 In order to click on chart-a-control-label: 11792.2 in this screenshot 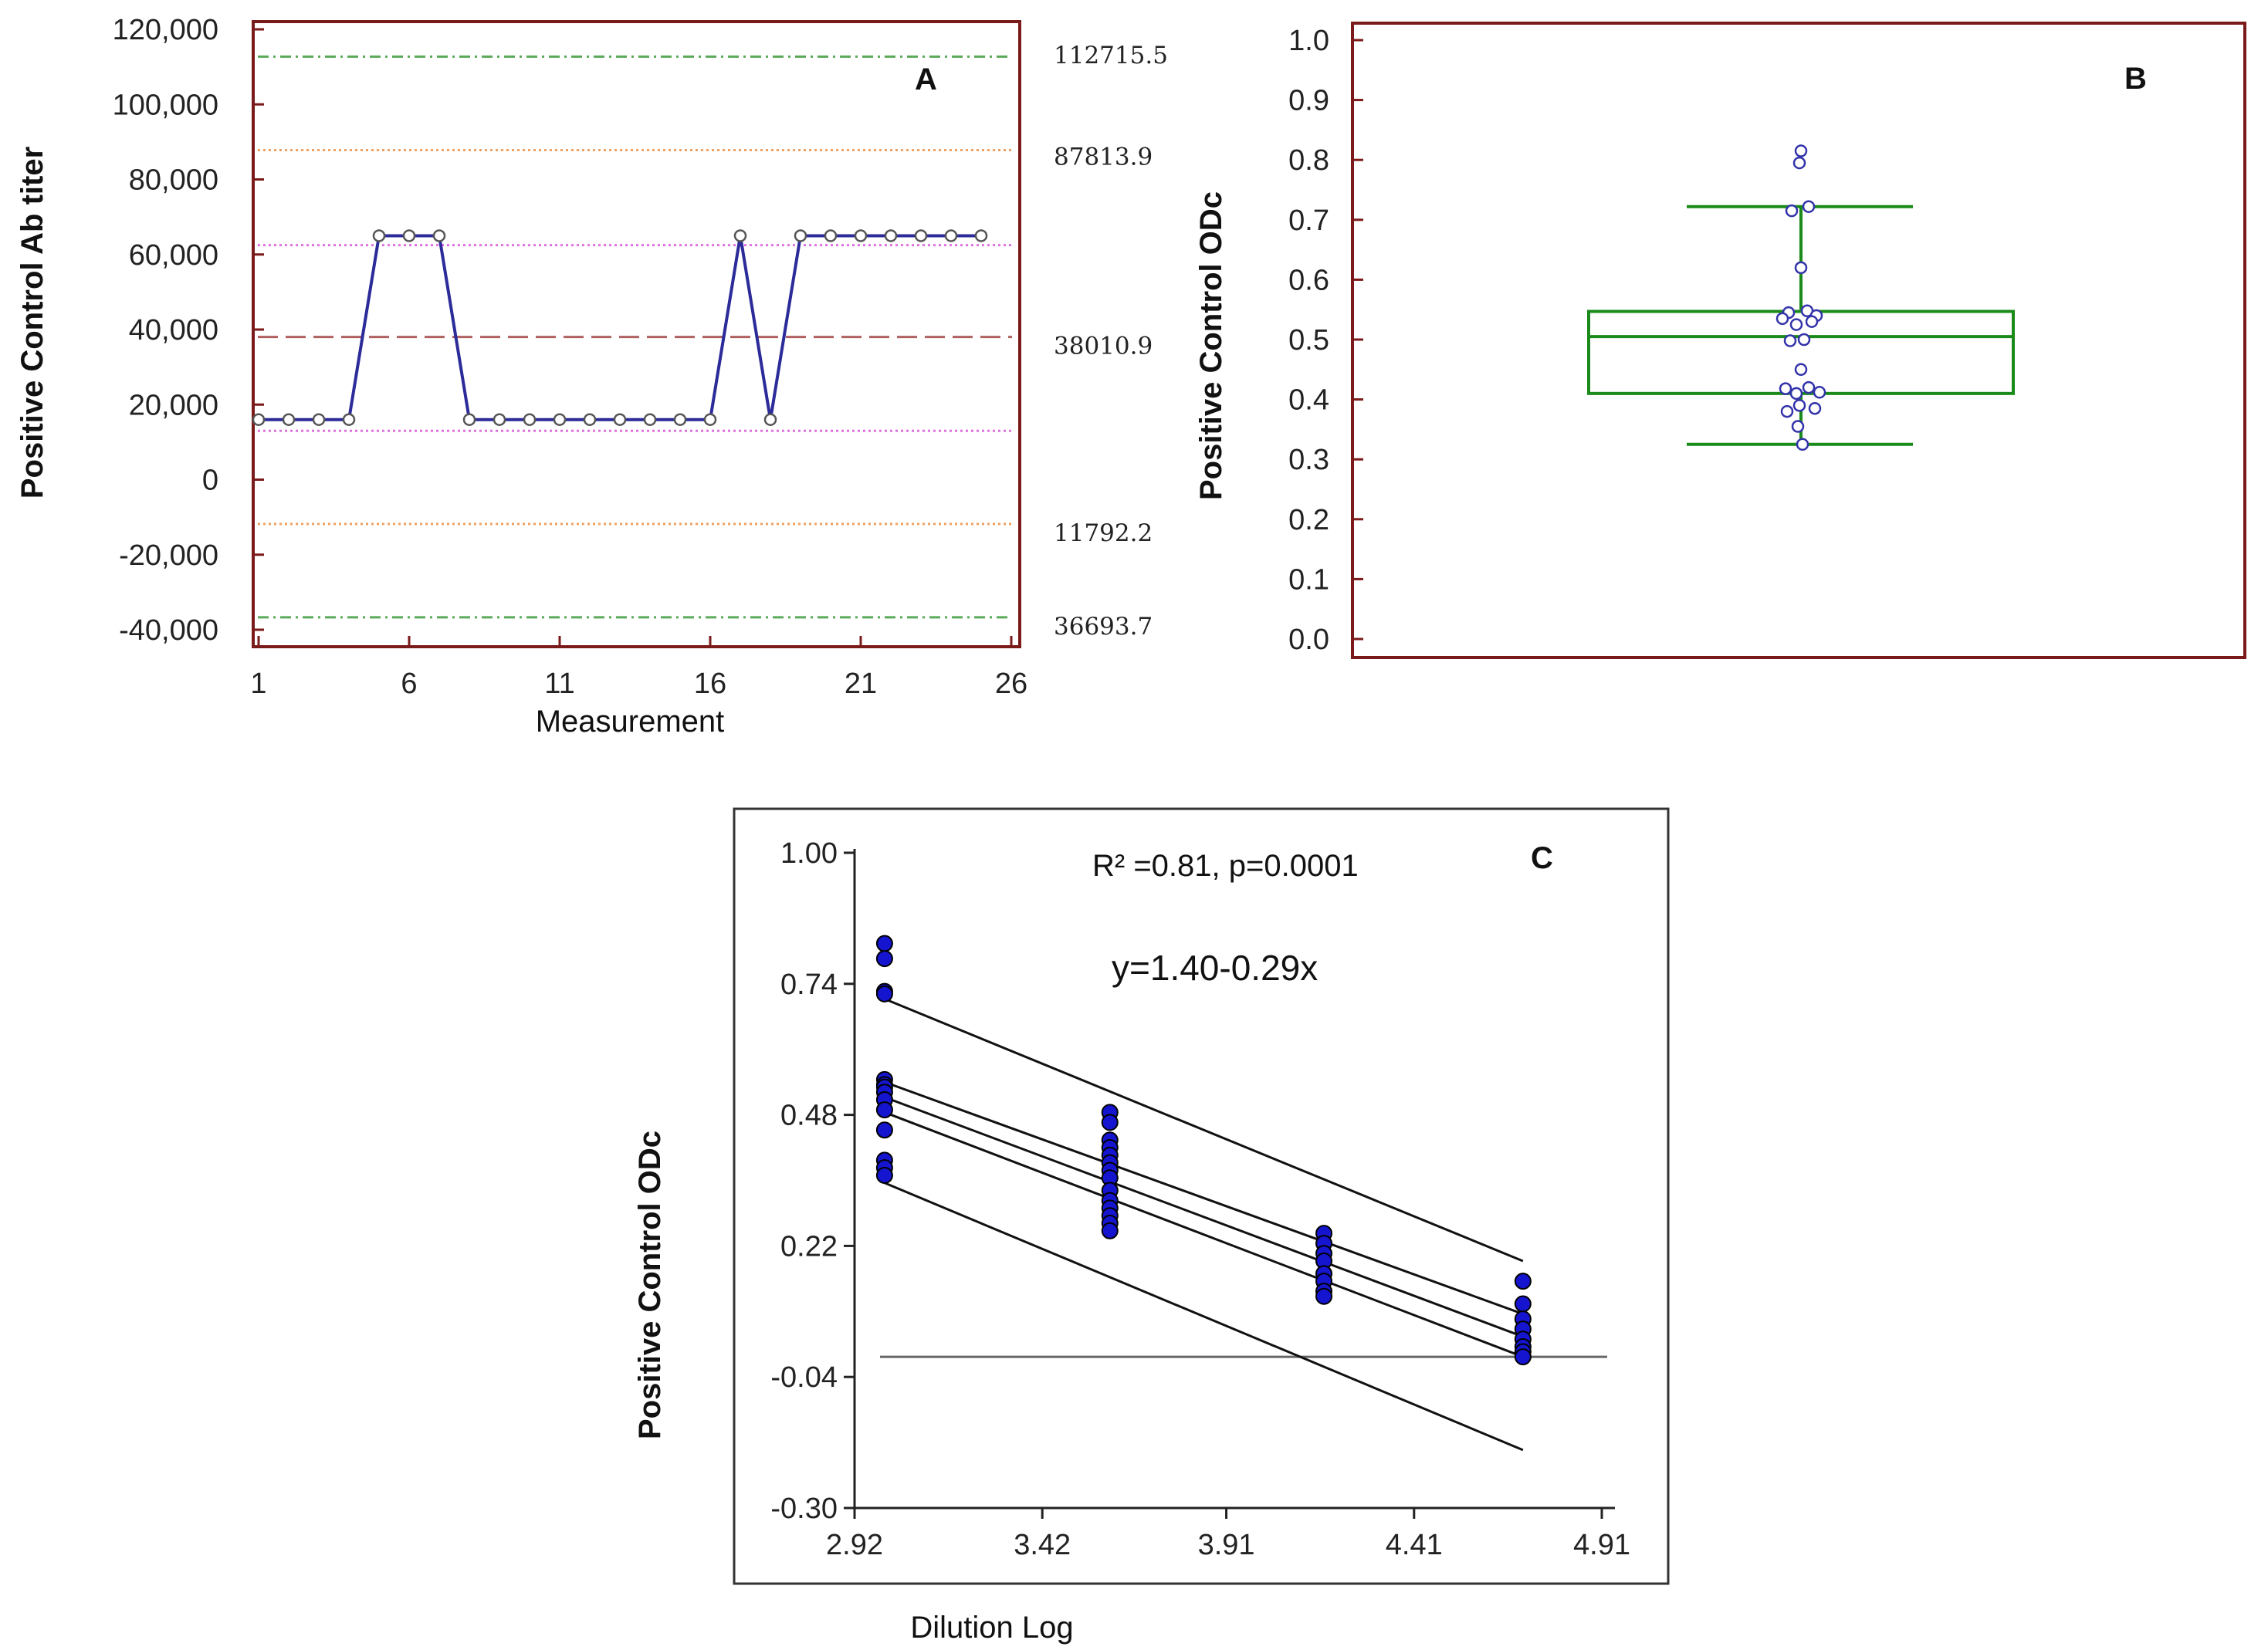, I will do `click(1103, 533)`.